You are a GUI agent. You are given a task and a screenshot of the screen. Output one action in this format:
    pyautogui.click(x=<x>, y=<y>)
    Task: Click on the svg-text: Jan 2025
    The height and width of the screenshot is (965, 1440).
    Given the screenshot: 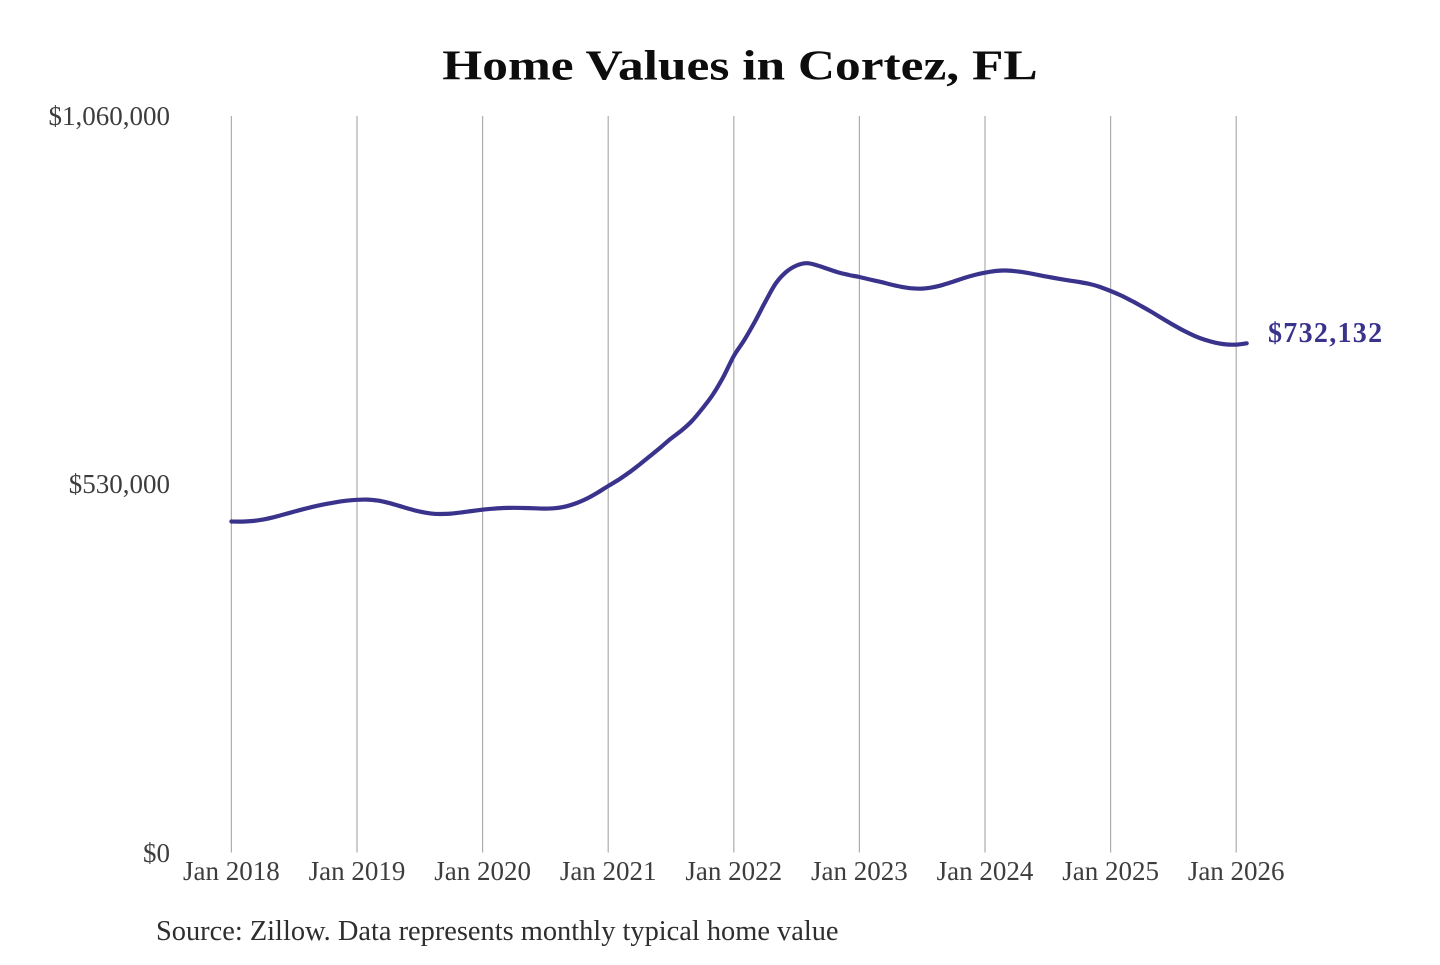 What is the action you would take?
    pyautogui.click(x=1110, y=871)
    